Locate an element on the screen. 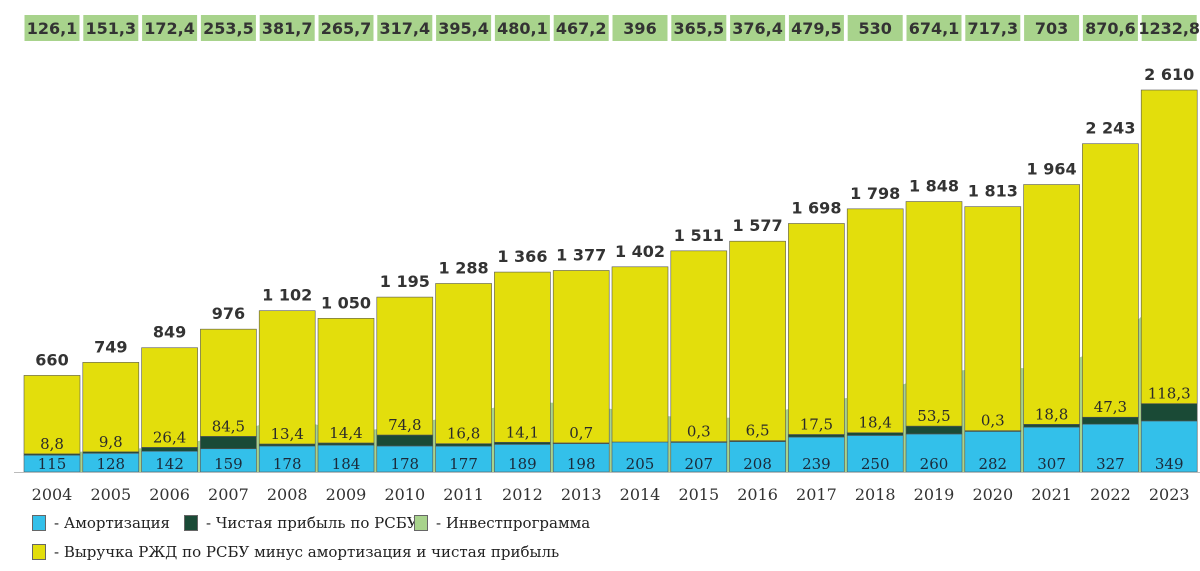 This screenshot has height=571, width=1200. bar-amortization-2013 is located at coordinates (581, 457).